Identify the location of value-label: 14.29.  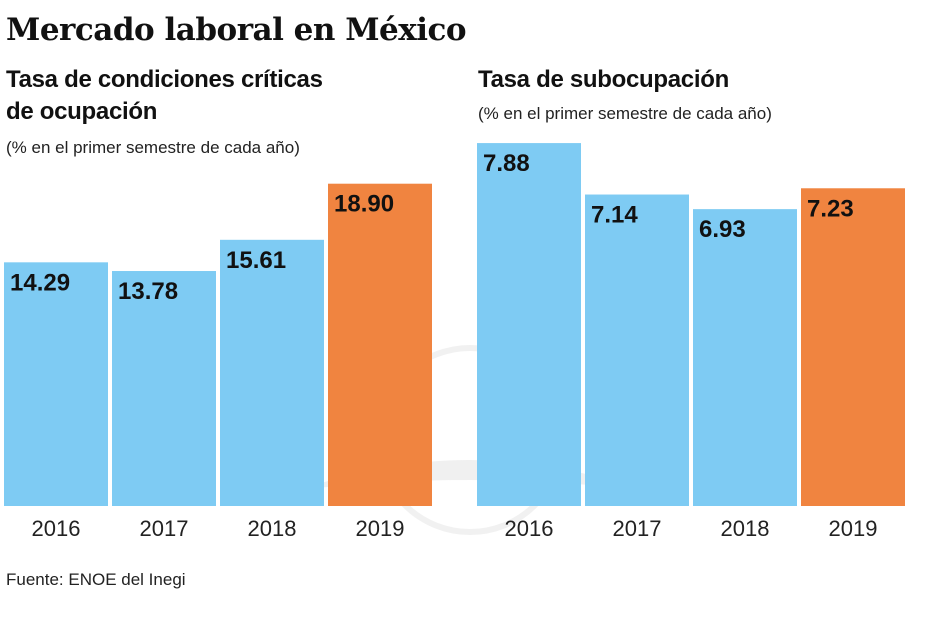
(40, 282).